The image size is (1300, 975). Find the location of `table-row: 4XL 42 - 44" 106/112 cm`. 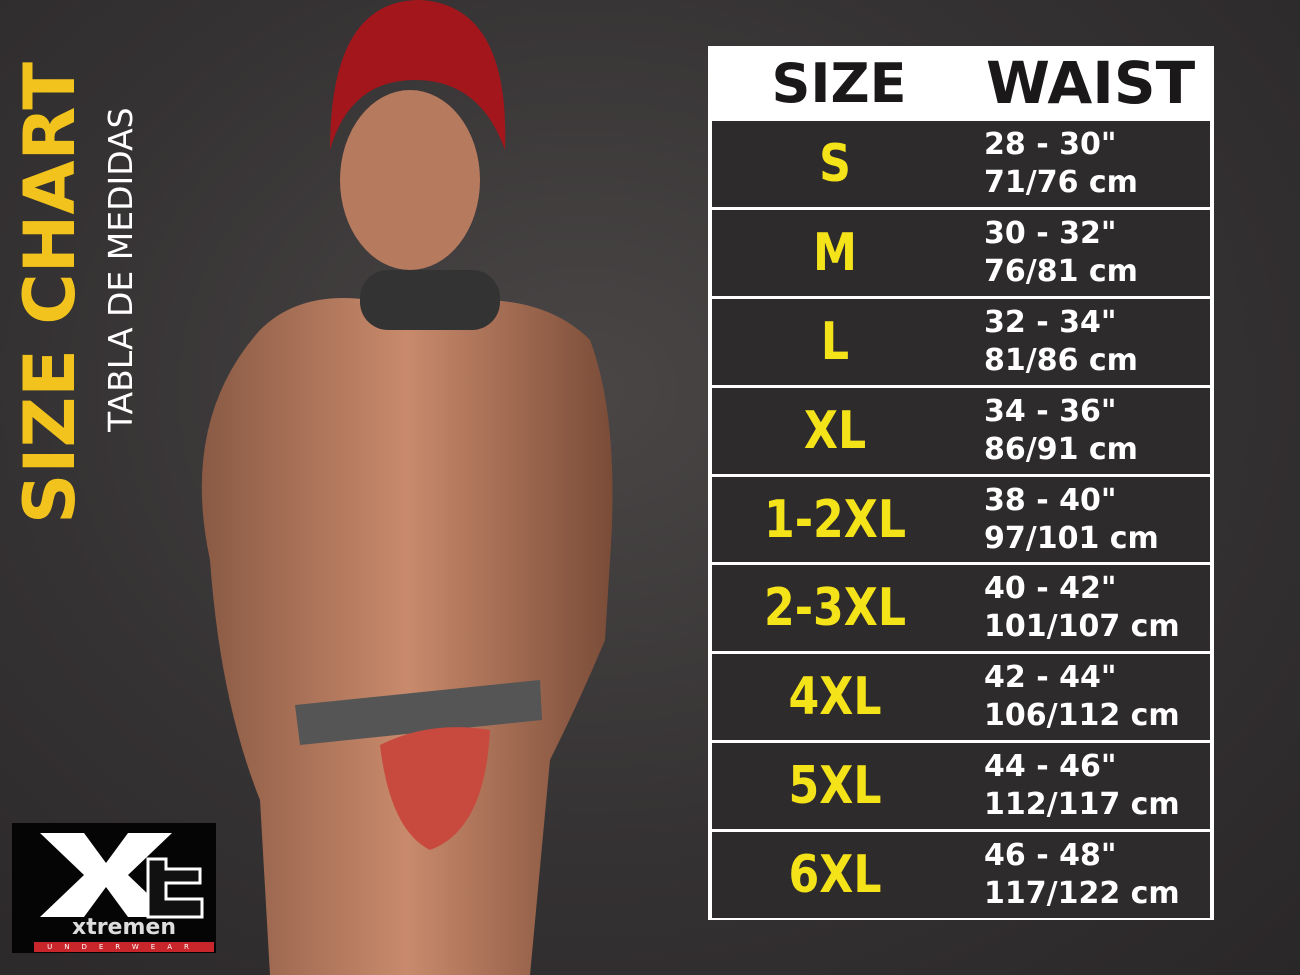

table-row: 4XL 42 - 44" 106/112 cm is located at coordinates (961, 697).